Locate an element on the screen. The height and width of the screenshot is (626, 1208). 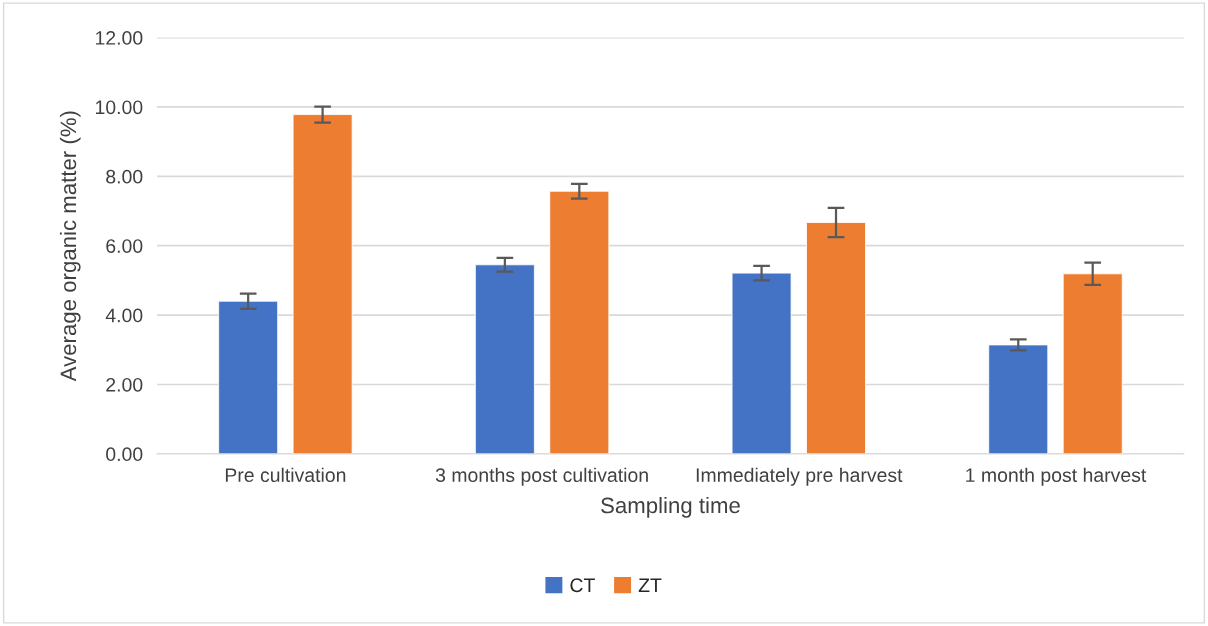
x-tick-label: Pre cultivation is located at coordinates (285, 475).